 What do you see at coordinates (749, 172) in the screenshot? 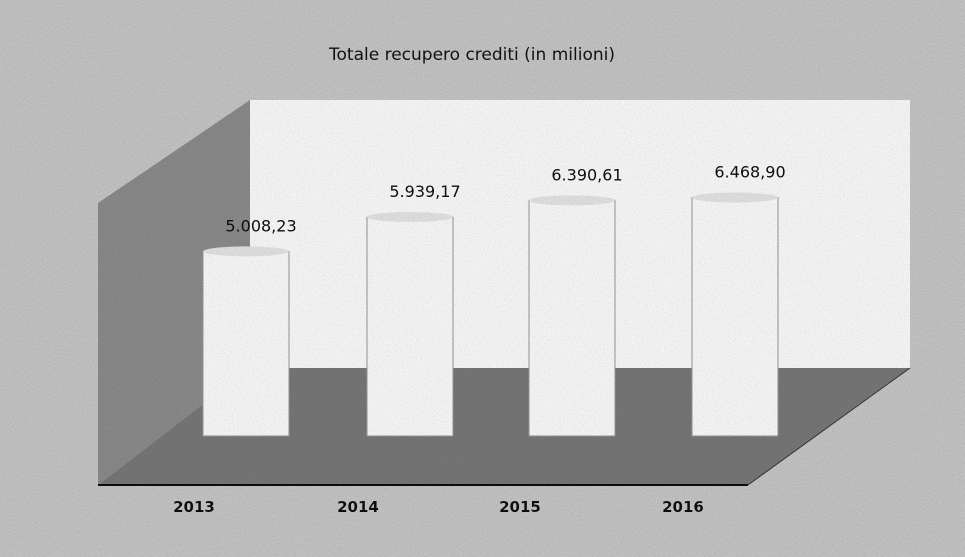
I see `data-label-2016: 6.468,90` at bounding box center [749, 172].